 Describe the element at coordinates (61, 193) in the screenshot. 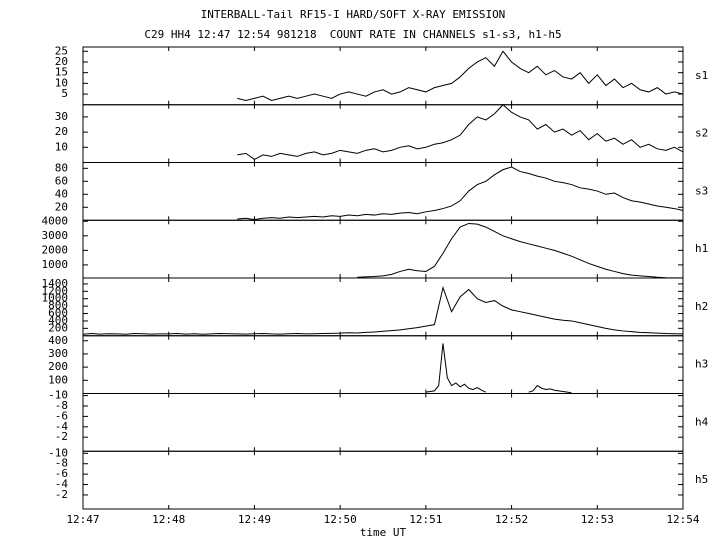

I see `y-tick-label: 40` at that location.